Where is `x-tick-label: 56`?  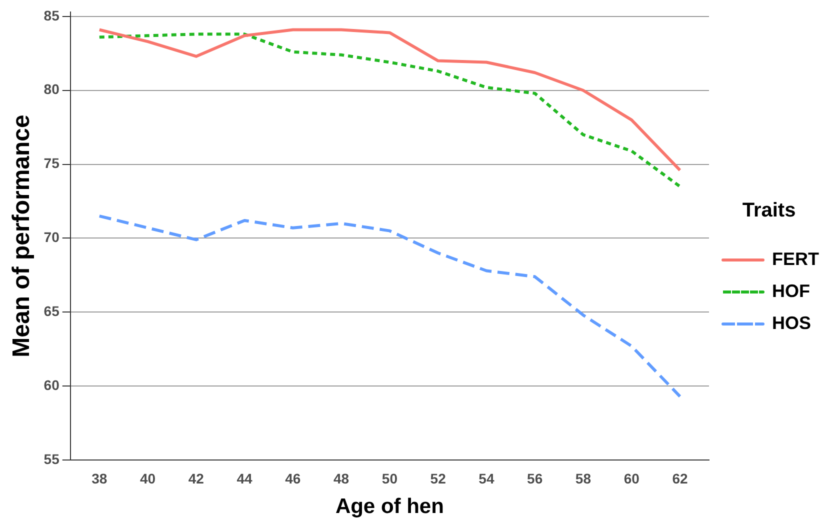 x-tick-label: 56 is located at coordinates (535, 478).